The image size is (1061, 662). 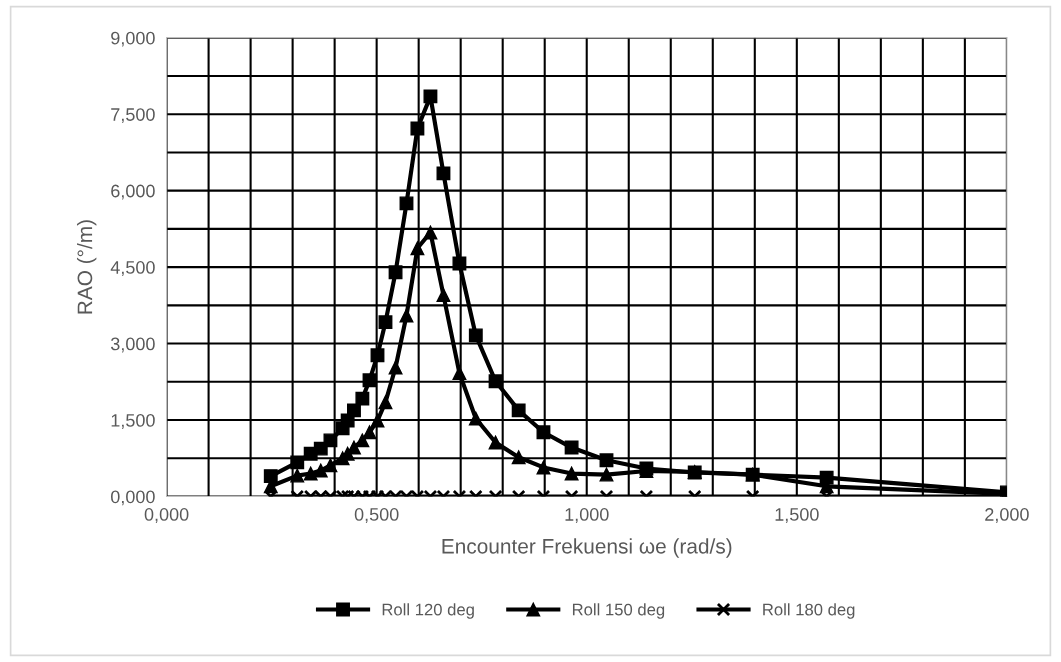 What do you see at coordinates (587, 516) in the screenshot?
I see `x-tick-label: 1,000` at bounding box center [587, 516].